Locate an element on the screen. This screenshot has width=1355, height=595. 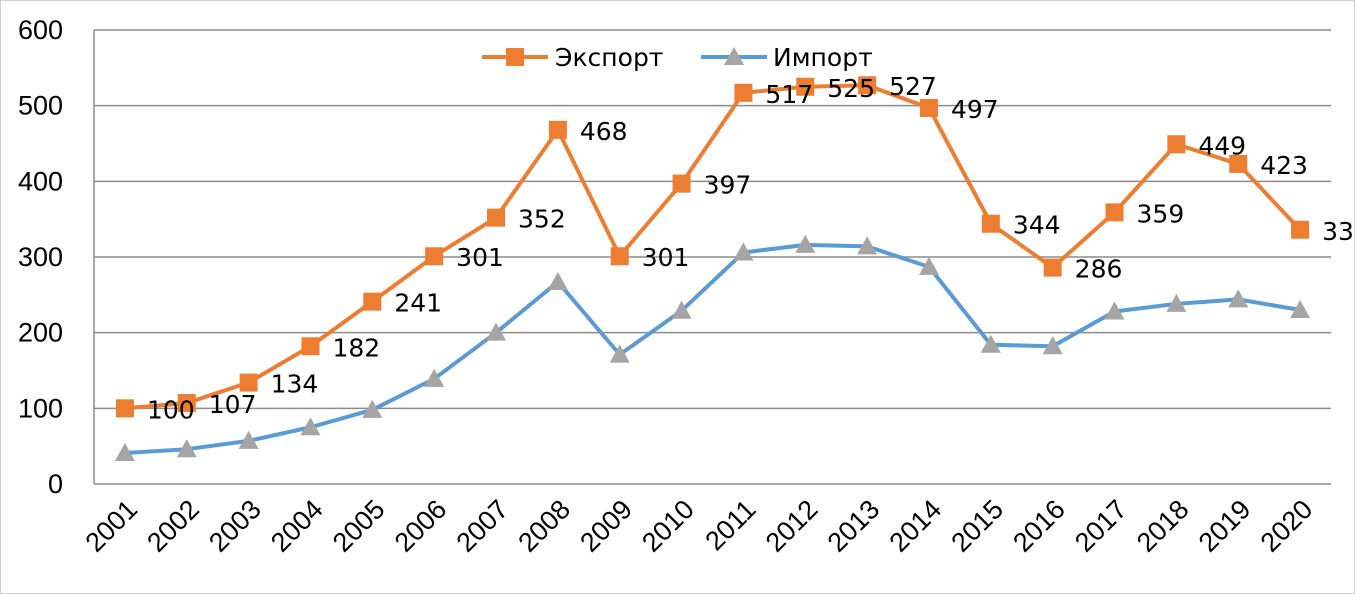
legend-marker-import is located at coordinates (734, 56).